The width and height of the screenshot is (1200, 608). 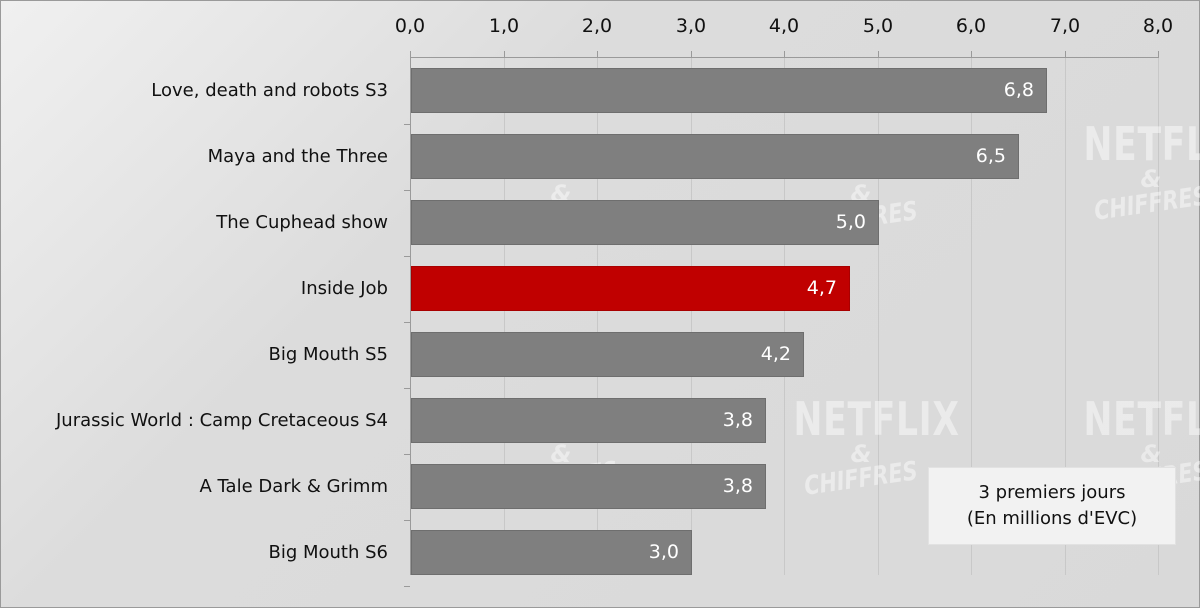 What do you see at coordinates (269, 90) in the screenshot?
I see `category-label: Love, death and robots S3` at bounding box center [269, 90].